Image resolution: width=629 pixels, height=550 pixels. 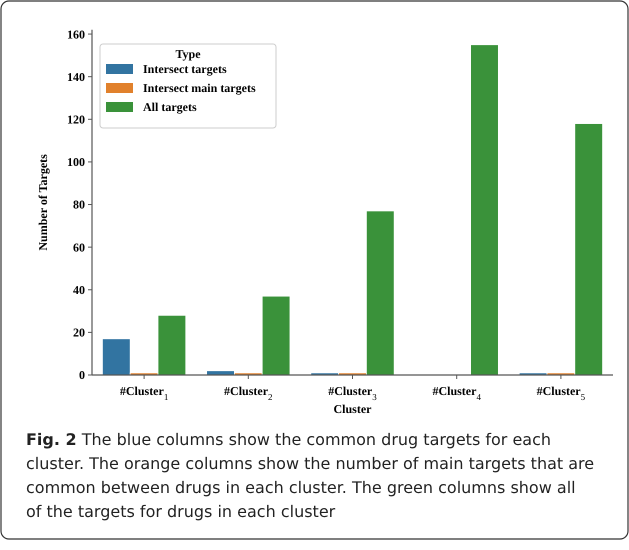 I want to click on legend-label: All targets, so click(x=170, y=107).